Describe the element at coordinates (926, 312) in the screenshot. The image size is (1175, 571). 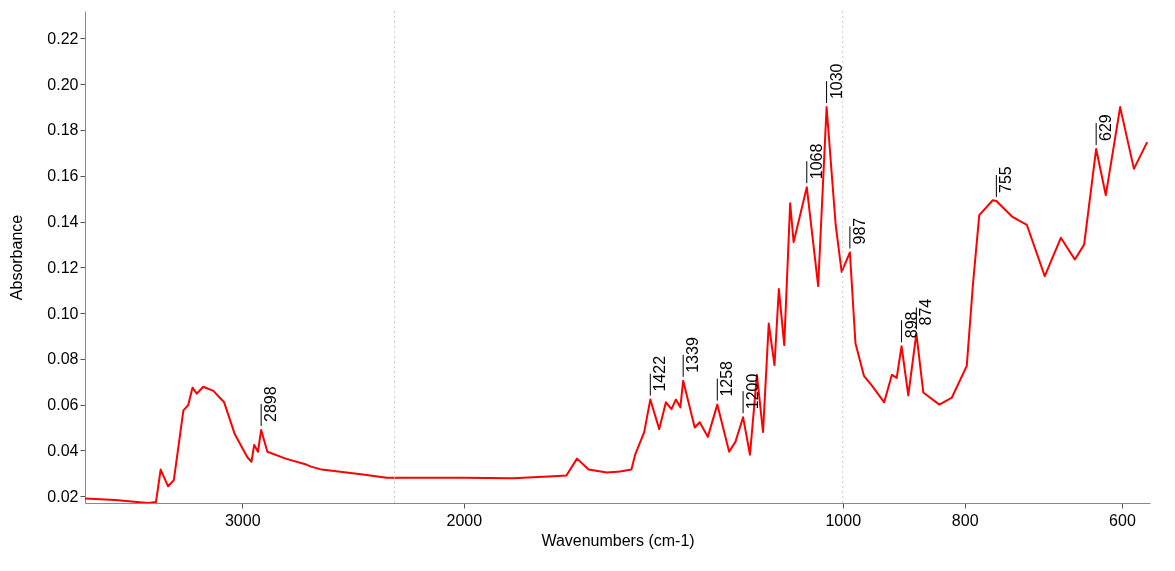
I see `annotation: 874` at that location.